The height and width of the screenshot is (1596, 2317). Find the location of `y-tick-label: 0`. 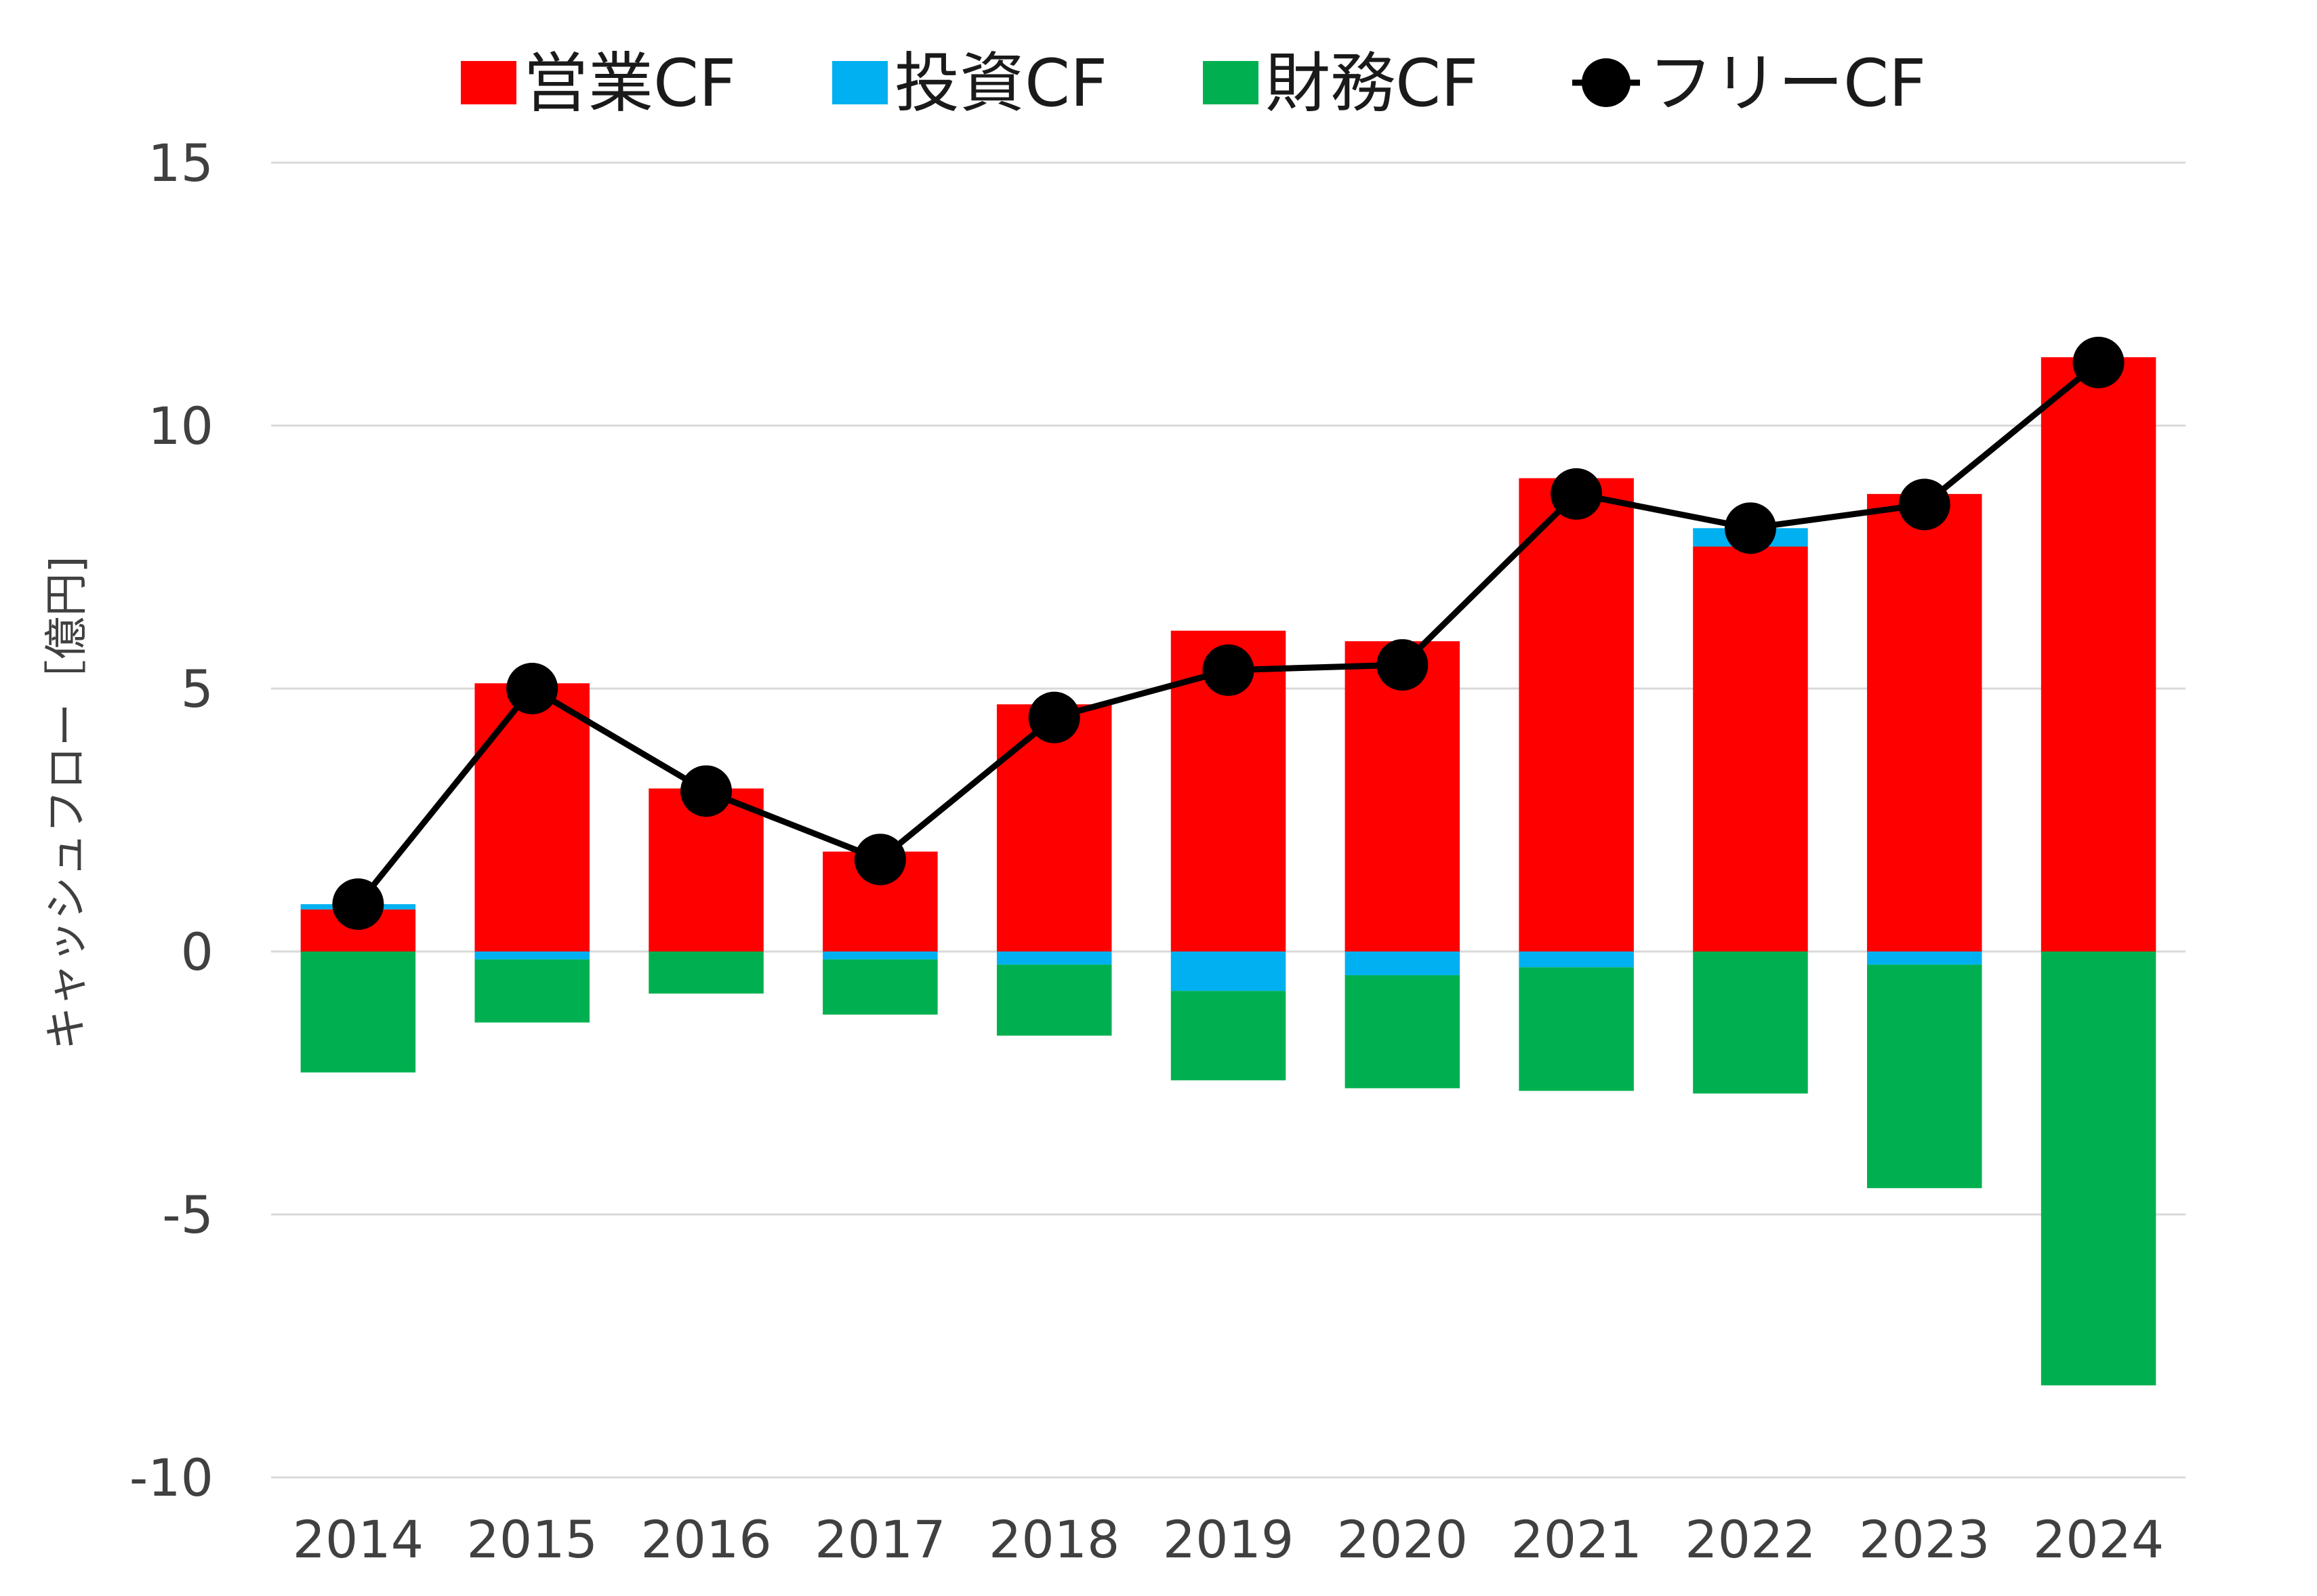

y-tick-label: 0 is located at coordinates (197, 952).